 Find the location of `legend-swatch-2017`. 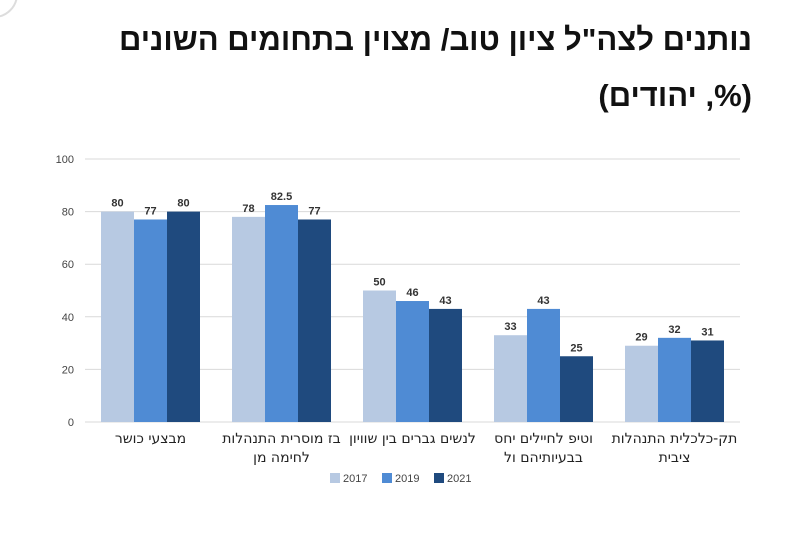

legend-swatch-2017 is located at coordinates (335, 478).